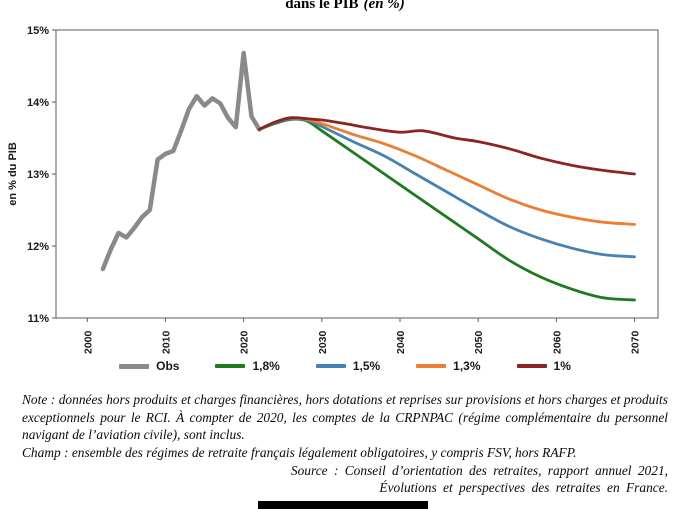 The width and height of the screenshot is (690, 509). Describe the element at coordinates (39, 319) in the screenshot. I see `y-tick-label: 11%` at that location.